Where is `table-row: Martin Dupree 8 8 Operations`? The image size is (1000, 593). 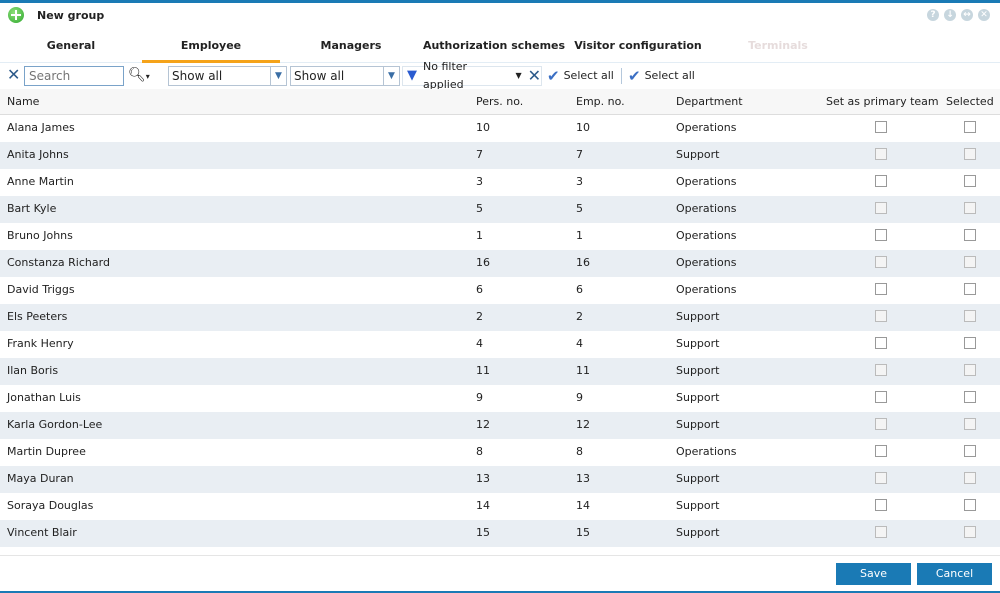 table-row: Martin Dupree 8 8 Operations is located at coordinates (500, 452).